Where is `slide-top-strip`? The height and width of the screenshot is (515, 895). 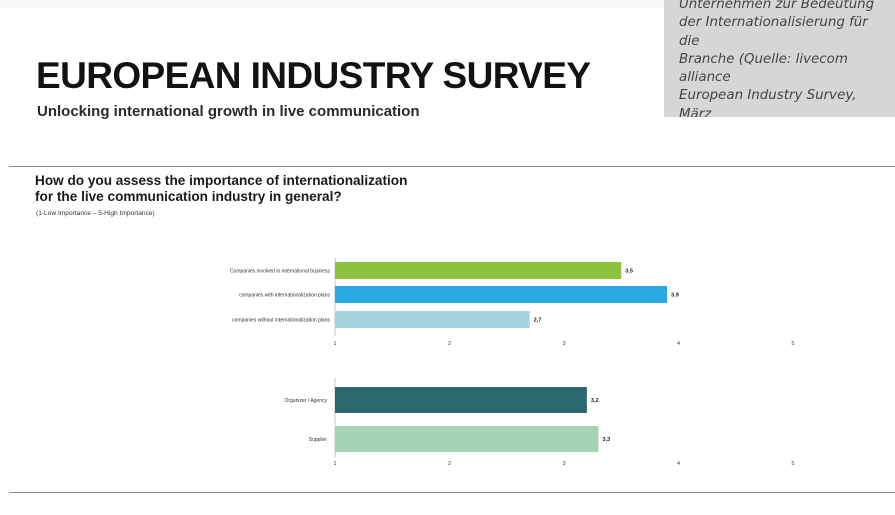 slide-top-strip is located at coordinates (447, 4).